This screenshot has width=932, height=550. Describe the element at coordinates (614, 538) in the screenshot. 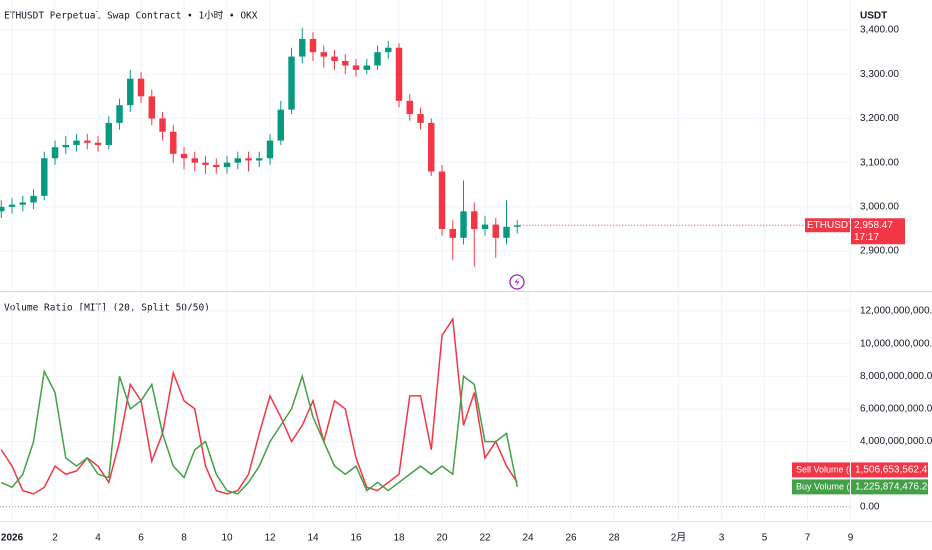

I see `x-tick-label: 28` at that location.